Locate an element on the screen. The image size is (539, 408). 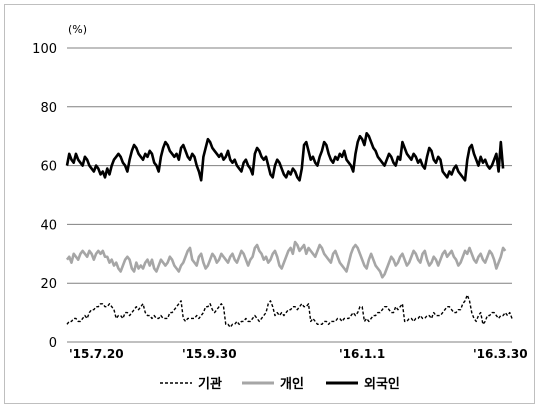
unit-label: (%) is located at coordinates (77, 29).